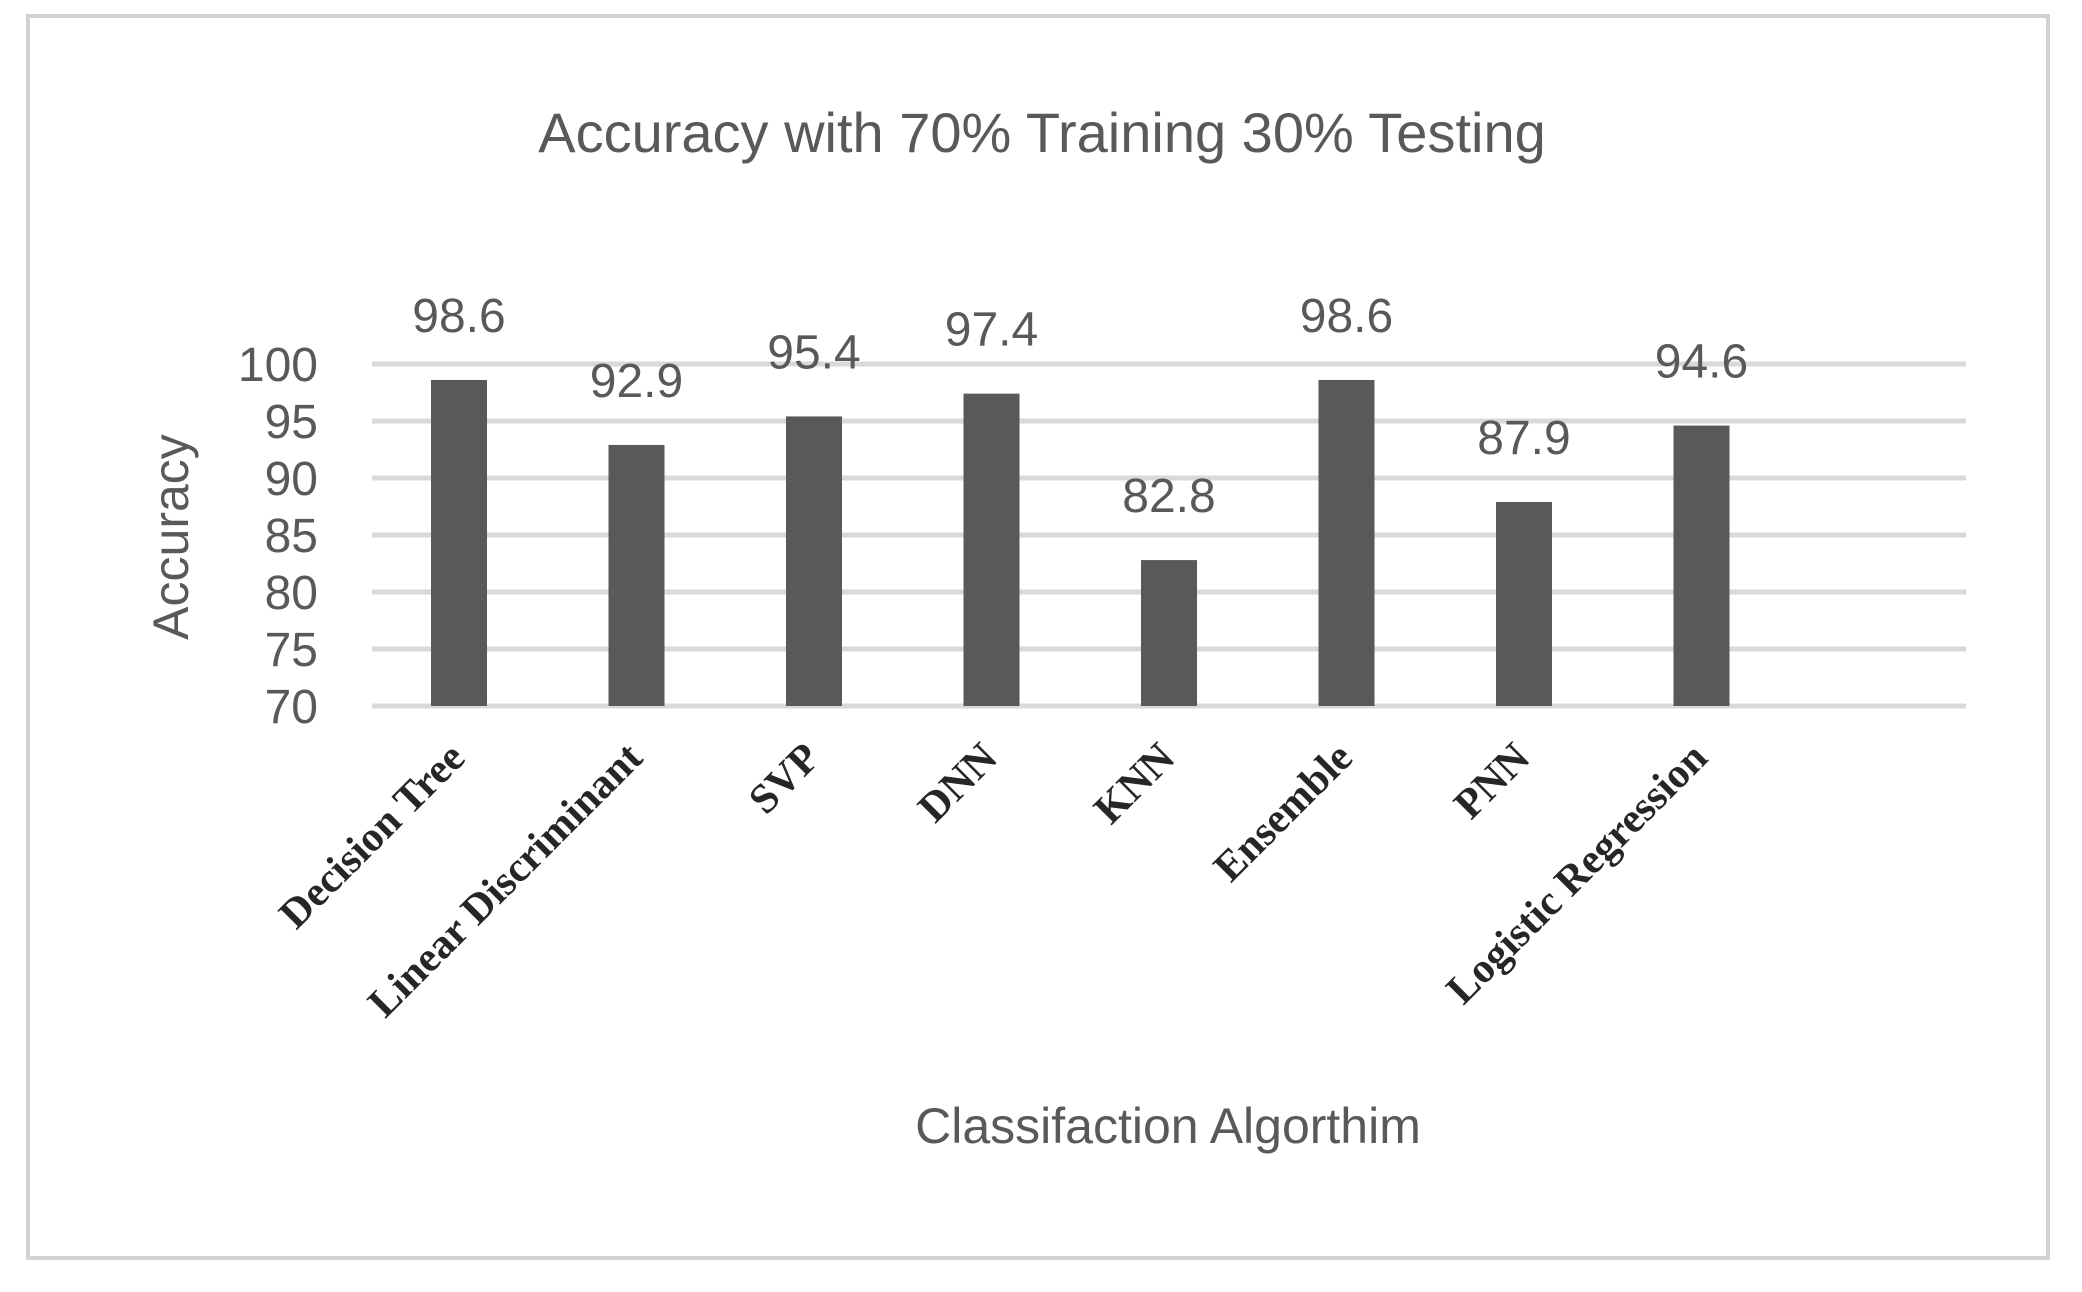 The image size is (2082, 1292). What do you see at coordinates (1701, 362) in the screenshot?
I see `data-label: 94.6` at bounding box center [1701, 362].